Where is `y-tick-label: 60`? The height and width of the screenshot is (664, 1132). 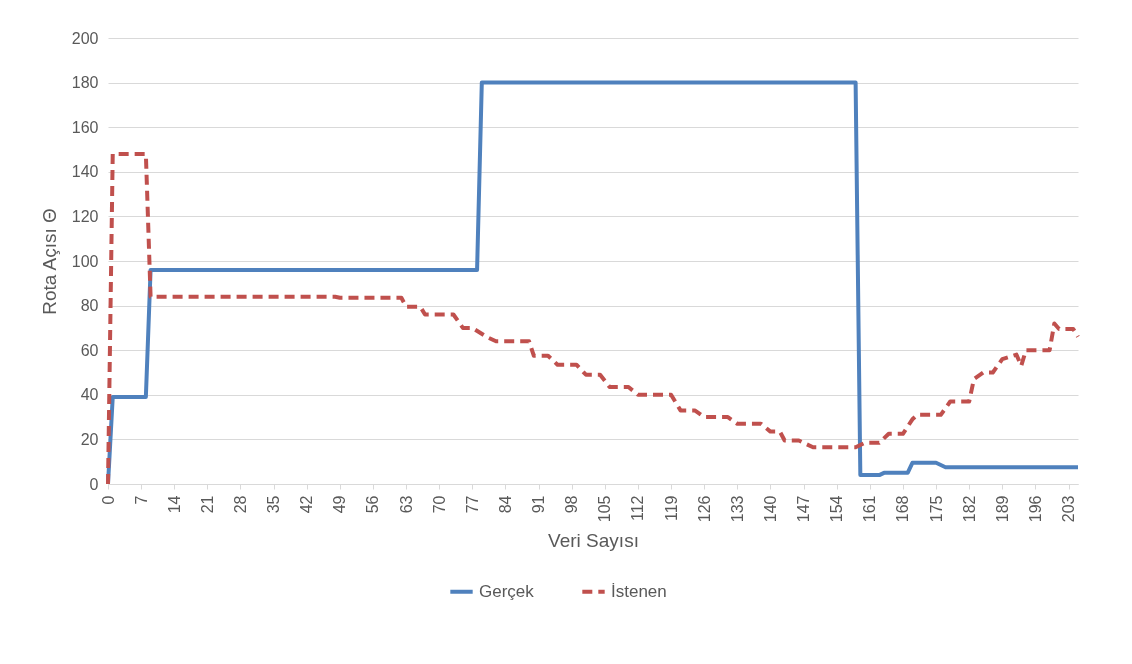 y-tick-label: 60 is located at coordinates (89, 350).